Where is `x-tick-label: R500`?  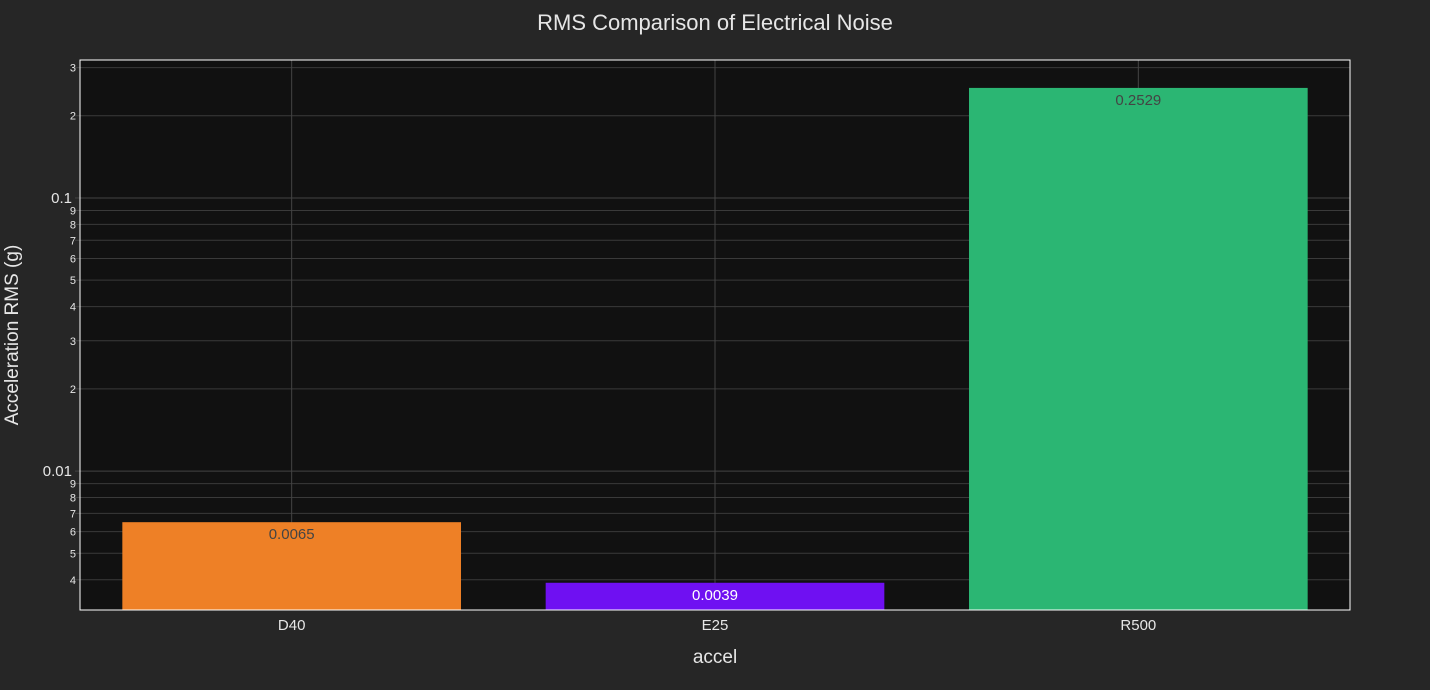 x-tick-label: R500 is located at coordinates (1138, 625).